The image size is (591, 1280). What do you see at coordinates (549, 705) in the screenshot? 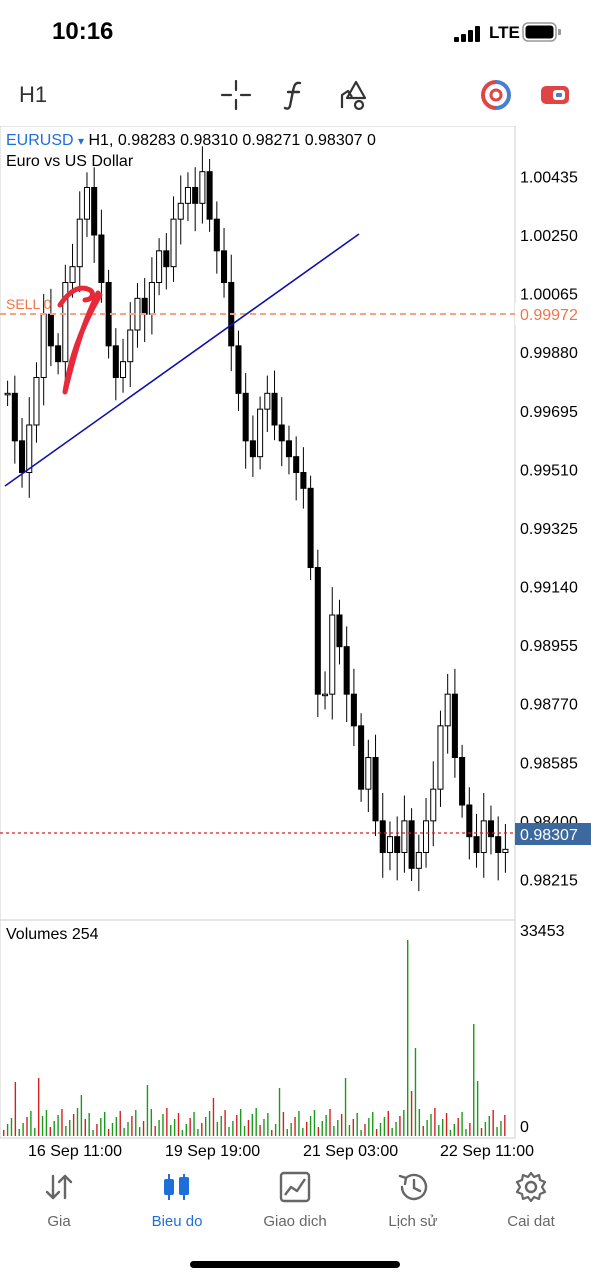
I see `price-axis-label: 0.98770` at bounding box center [549, 705].